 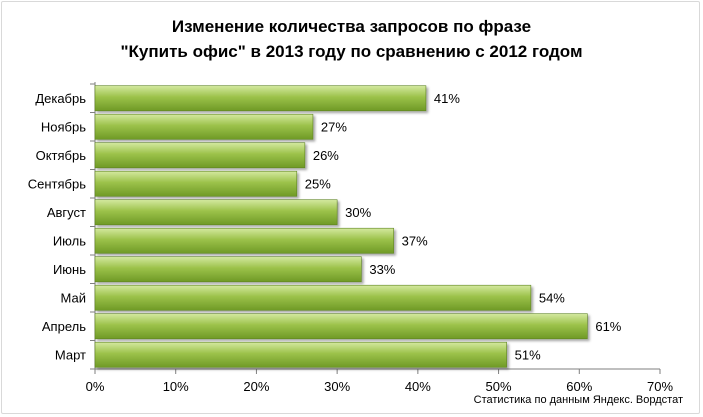 What do you see at coordinates (326, 155) in the screenshot?
I see `data-label: 26%` at bounding box center [326, 155].